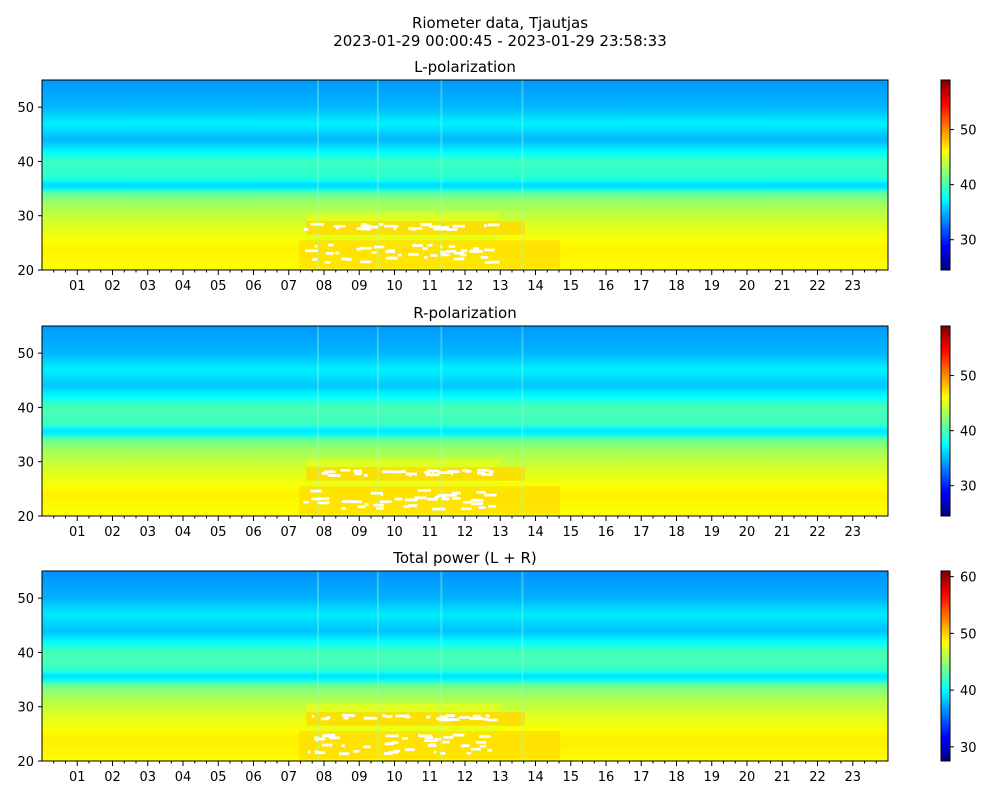 The width and height of the screenshot is (1000, 805). What do you see at coordinates (465, 67) in the screenshot?
I see `panel-title: L-polarization` at bounding box center [465, 67].